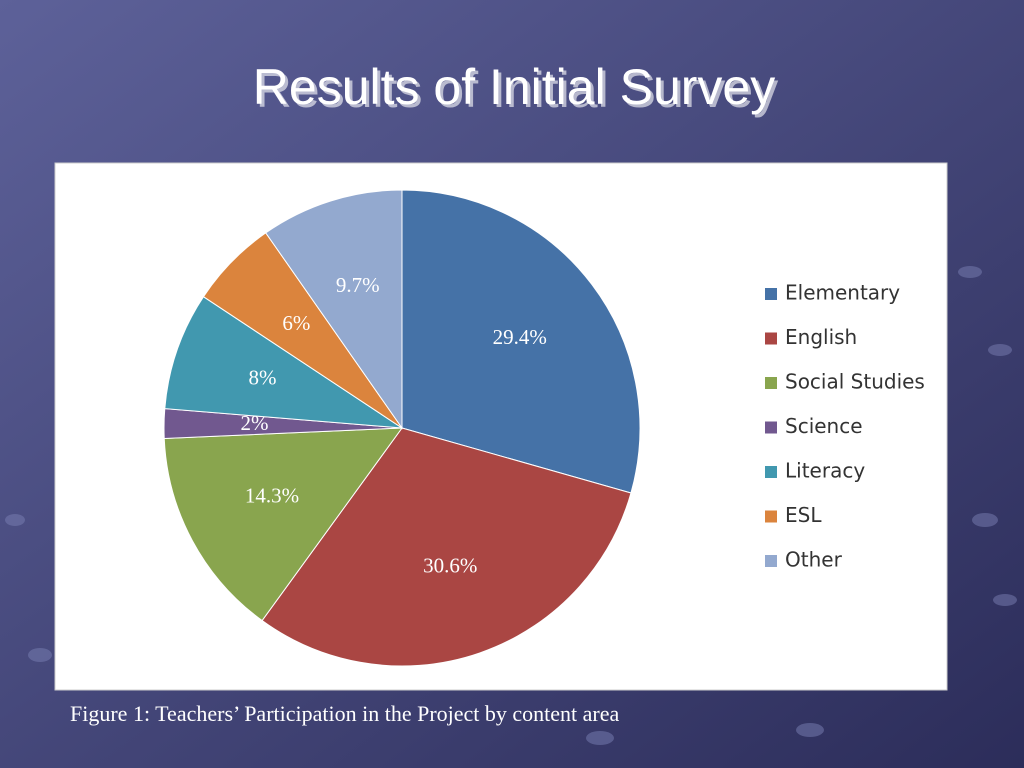  Describe the element at coordinates (520, 337) in the screenshot. I see `data-label: 29.4%` at that location.